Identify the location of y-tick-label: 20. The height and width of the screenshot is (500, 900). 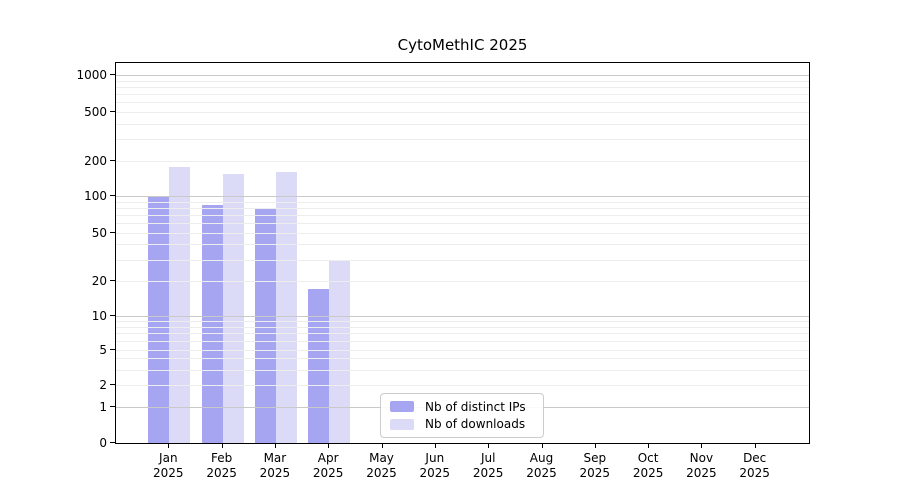
(99, 280).